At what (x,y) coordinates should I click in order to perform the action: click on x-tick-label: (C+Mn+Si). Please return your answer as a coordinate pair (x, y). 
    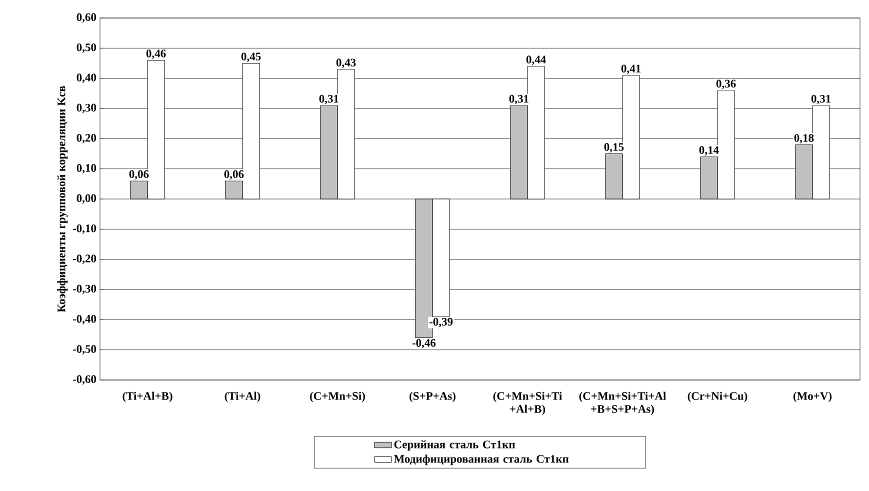
    Looking at the image, I should click on (337, 397).